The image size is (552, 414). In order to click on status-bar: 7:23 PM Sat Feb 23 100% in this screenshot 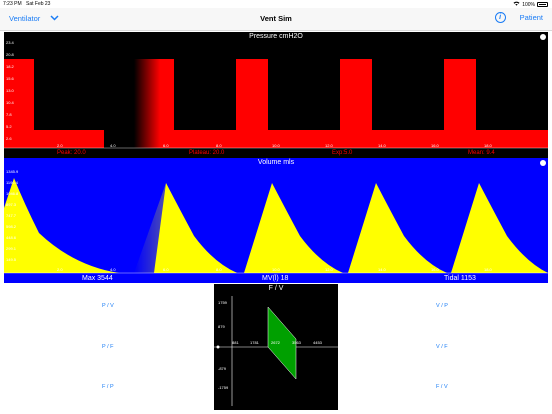, I will do `click(276, 4)`.